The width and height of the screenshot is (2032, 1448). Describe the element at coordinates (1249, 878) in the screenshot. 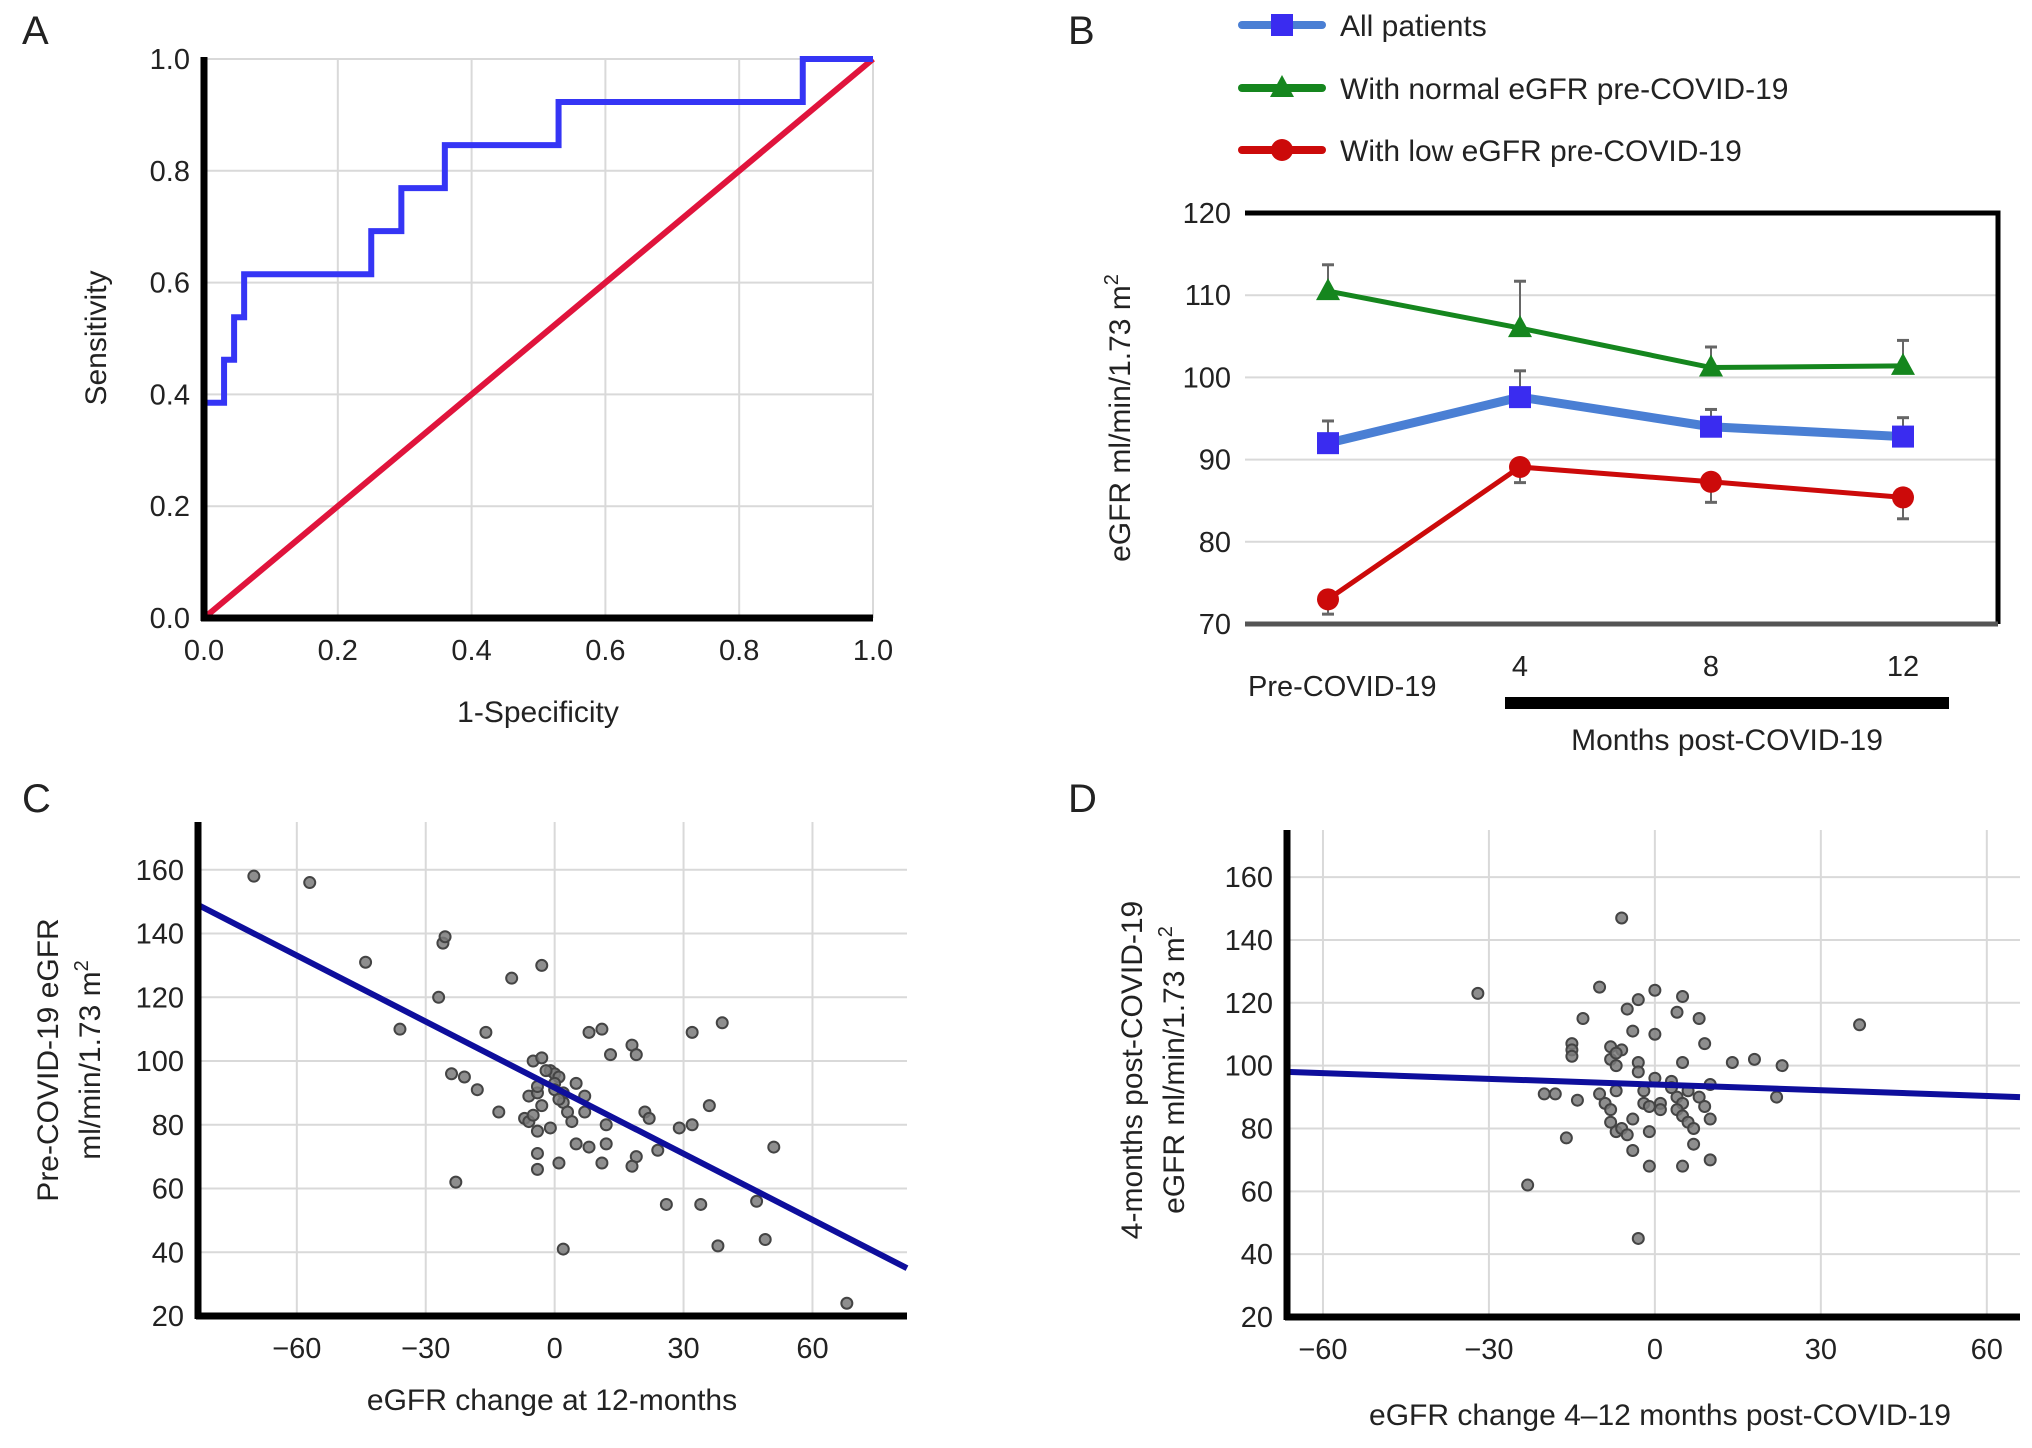

I see `d-y-tick-label: 160` at that location.